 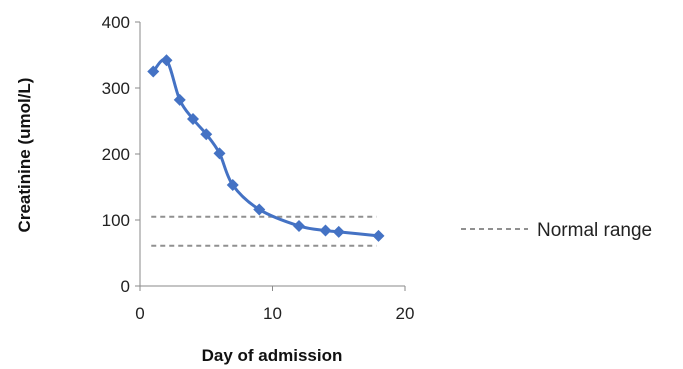 I want to click on x-tick-label: 0, so click(x=139, y=313).